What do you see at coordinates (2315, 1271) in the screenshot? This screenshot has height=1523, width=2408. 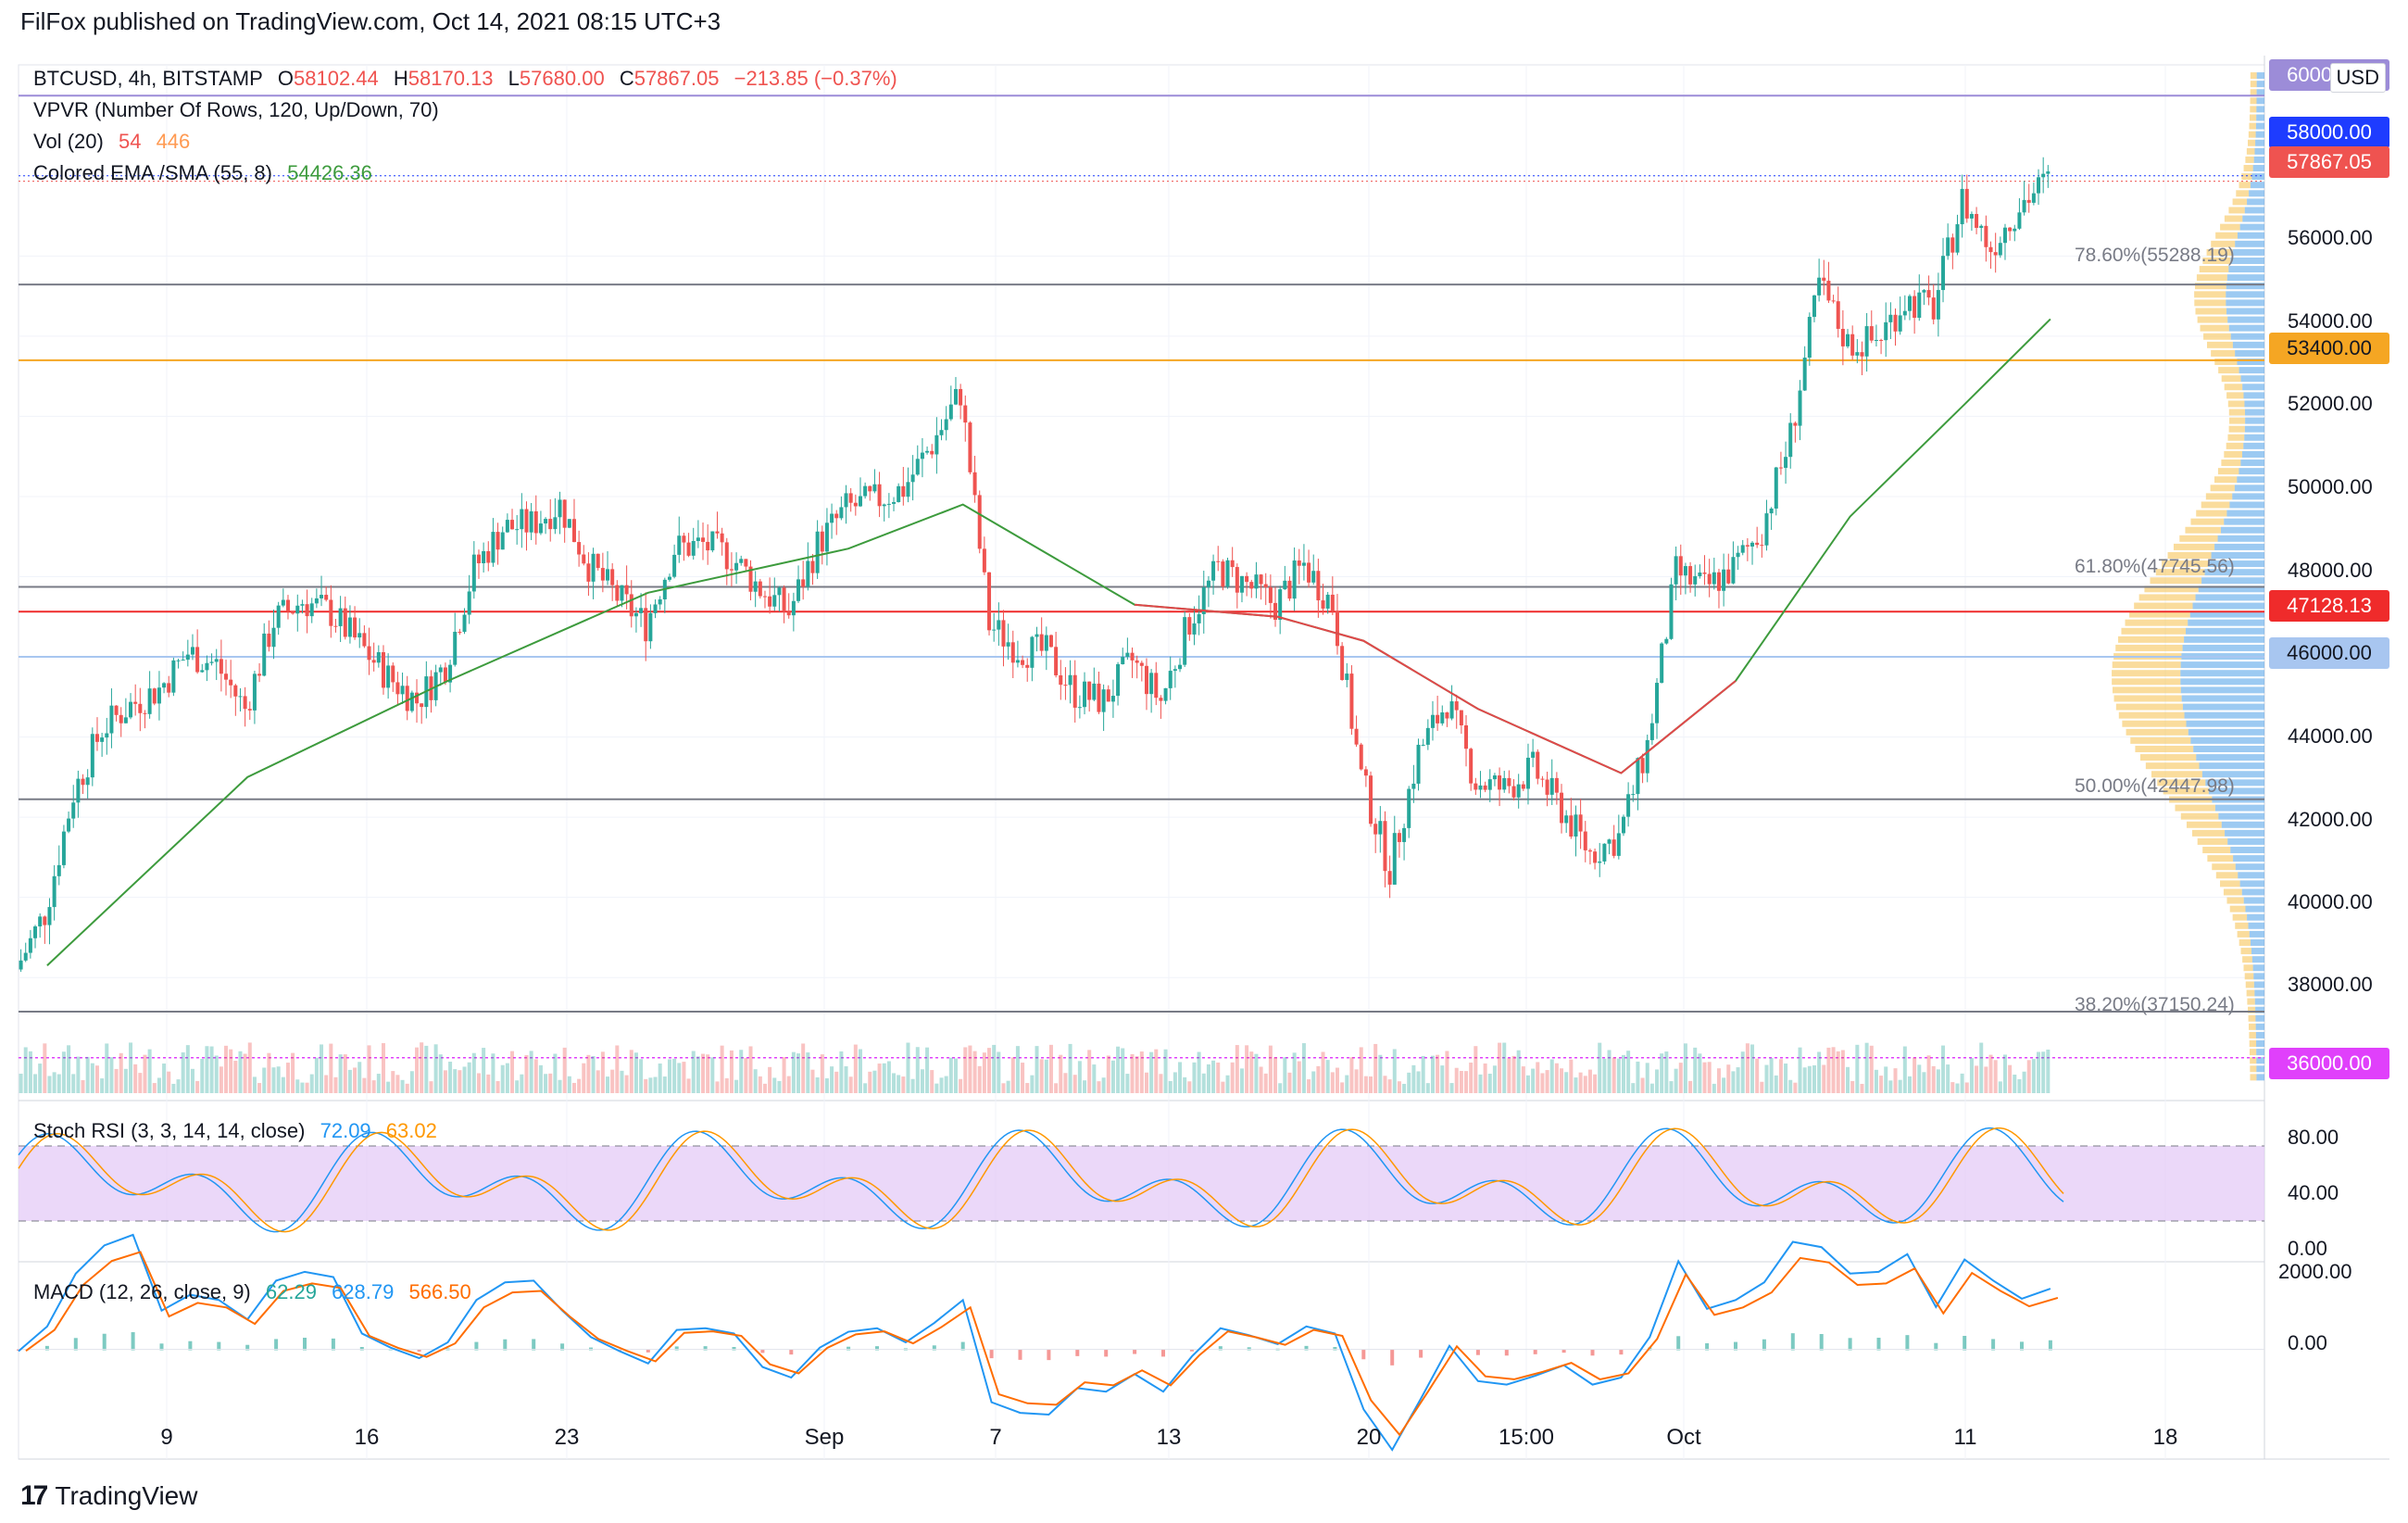 I see `macd-tick: 2000.00` at bounding box center [2315, 1271].